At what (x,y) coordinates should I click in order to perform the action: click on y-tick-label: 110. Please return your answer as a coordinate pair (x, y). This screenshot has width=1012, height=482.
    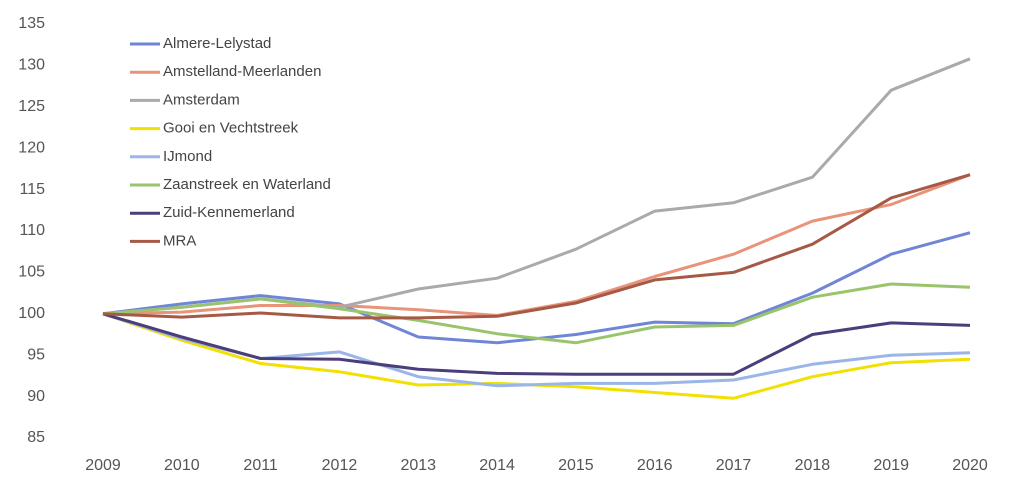
    Looking at the image, I should click on (32, 230).